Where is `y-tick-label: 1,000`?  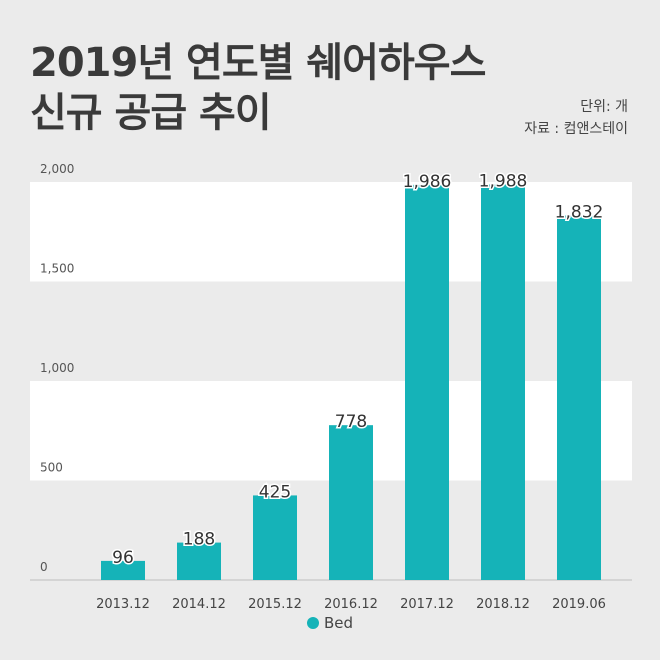
y-tick-label: 1,000 is located at coordinates (57, 368).